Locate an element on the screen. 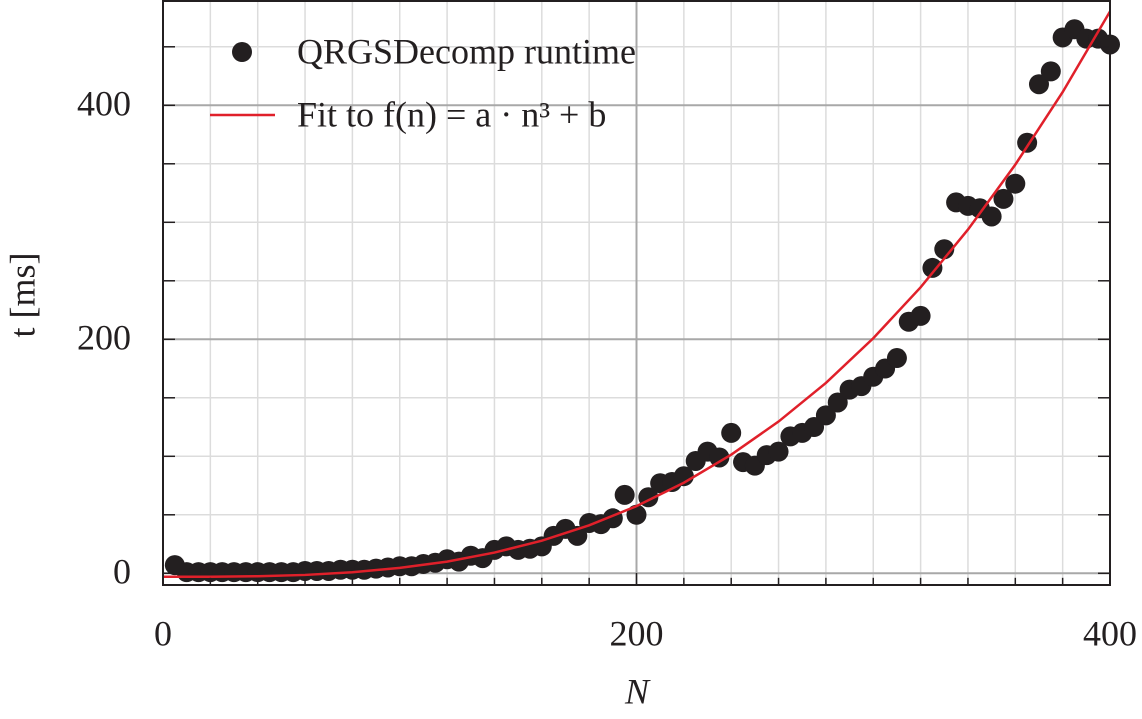 The image size is (1142, 719). x-tick-label: 0 is located at coordinates (163, 633).